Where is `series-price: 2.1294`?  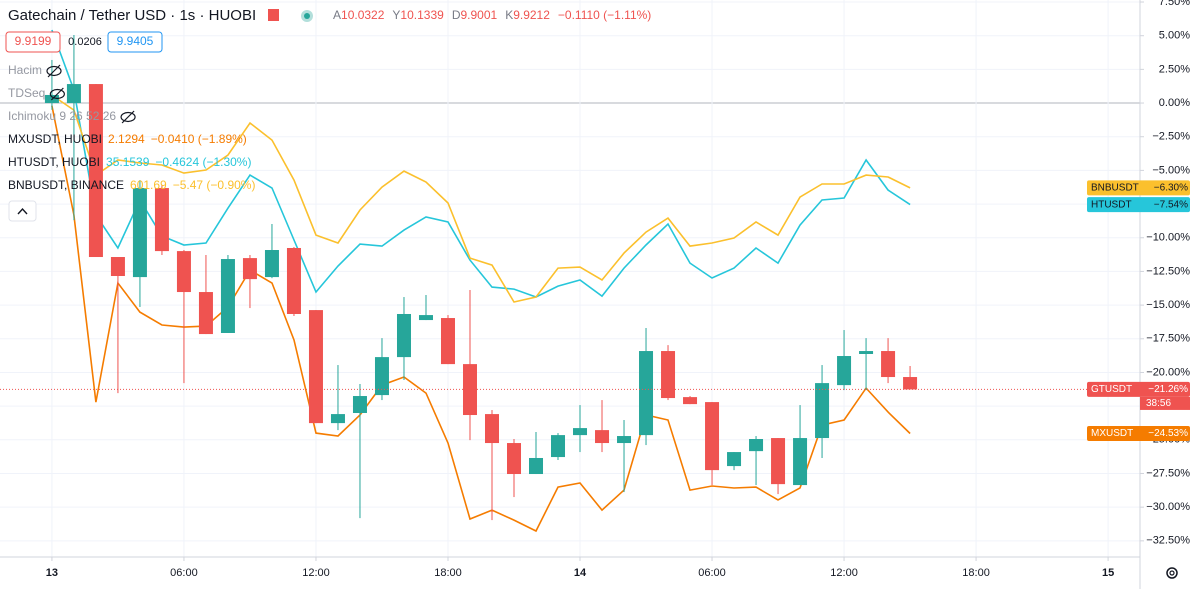
series-price: 2.1294 is located at coordinates (126, 139).